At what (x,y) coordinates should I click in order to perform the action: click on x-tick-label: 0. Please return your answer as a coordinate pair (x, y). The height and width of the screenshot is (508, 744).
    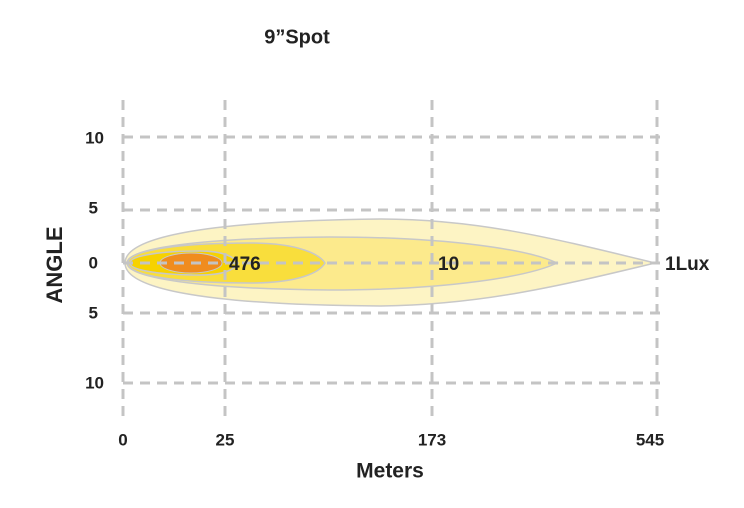
    Looking at the image, I should click on (122, 439).